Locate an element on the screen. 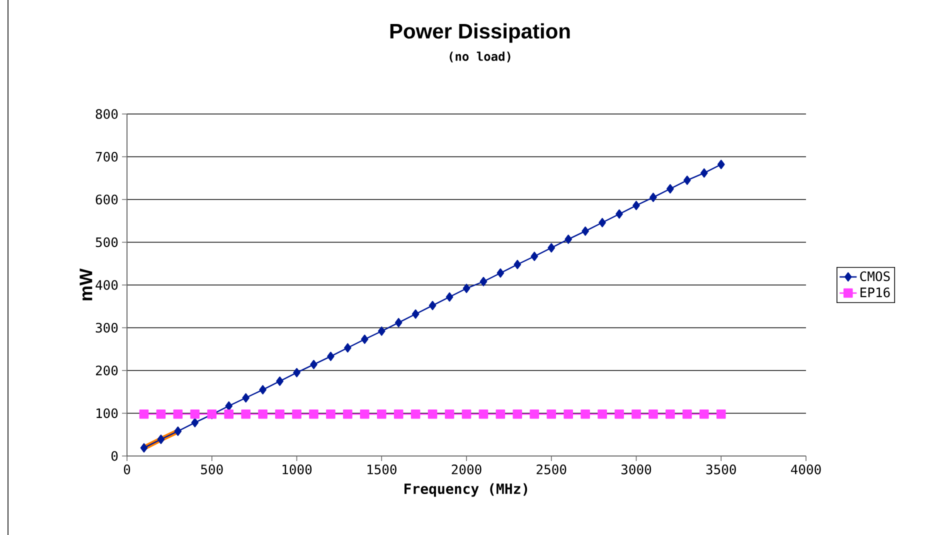 The height and width of the screenshot is (535, 951). x-tick-label: 500 is located at coordinates (212, 469).